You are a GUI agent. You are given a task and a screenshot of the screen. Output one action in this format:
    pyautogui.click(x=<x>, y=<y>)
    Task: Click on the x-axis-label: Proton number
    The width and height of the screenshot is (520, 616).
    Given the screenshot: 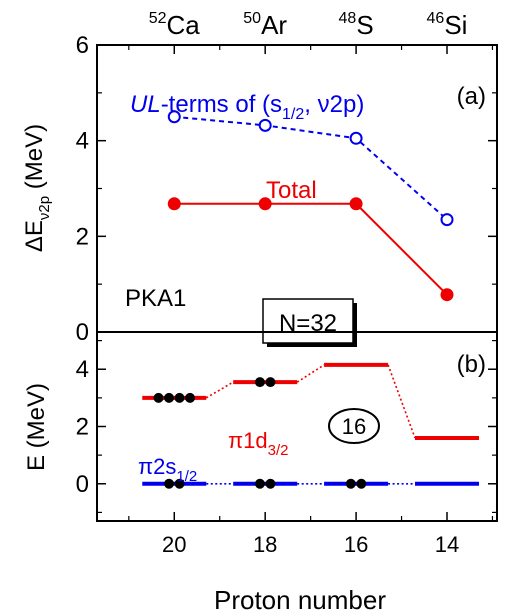 What is the action you would take?
    pyautogui.click(x=300, y=600)
    